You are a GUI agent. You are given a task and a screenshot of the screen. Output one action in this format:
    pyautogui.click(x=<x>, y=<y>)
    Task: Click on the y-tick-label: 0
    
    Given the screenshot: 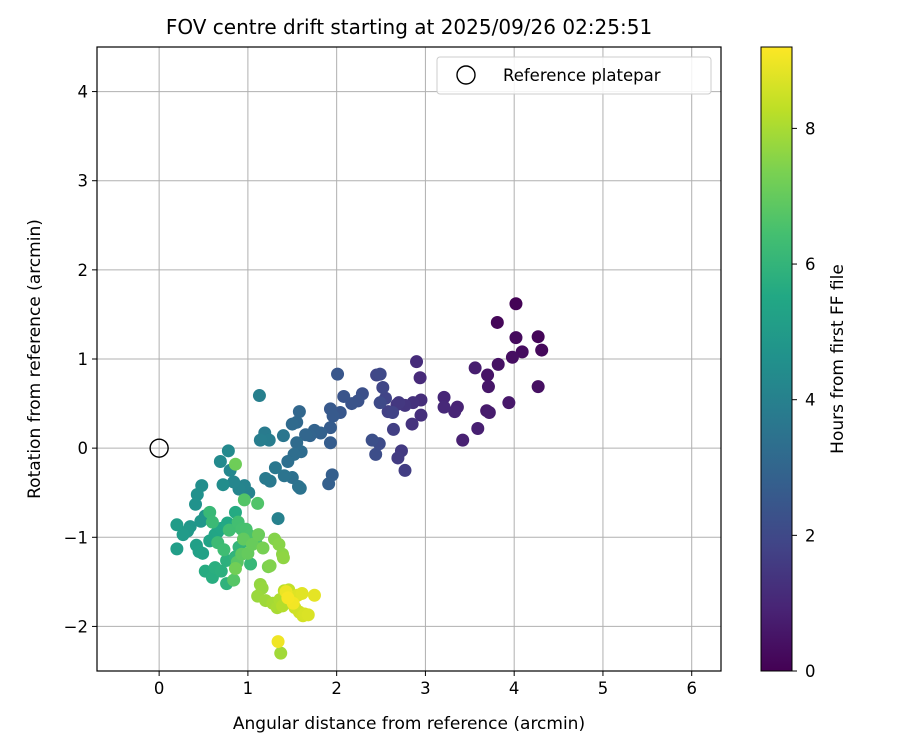 What is the action you would take?
    pyautogui.click(x=83, y=448)
    